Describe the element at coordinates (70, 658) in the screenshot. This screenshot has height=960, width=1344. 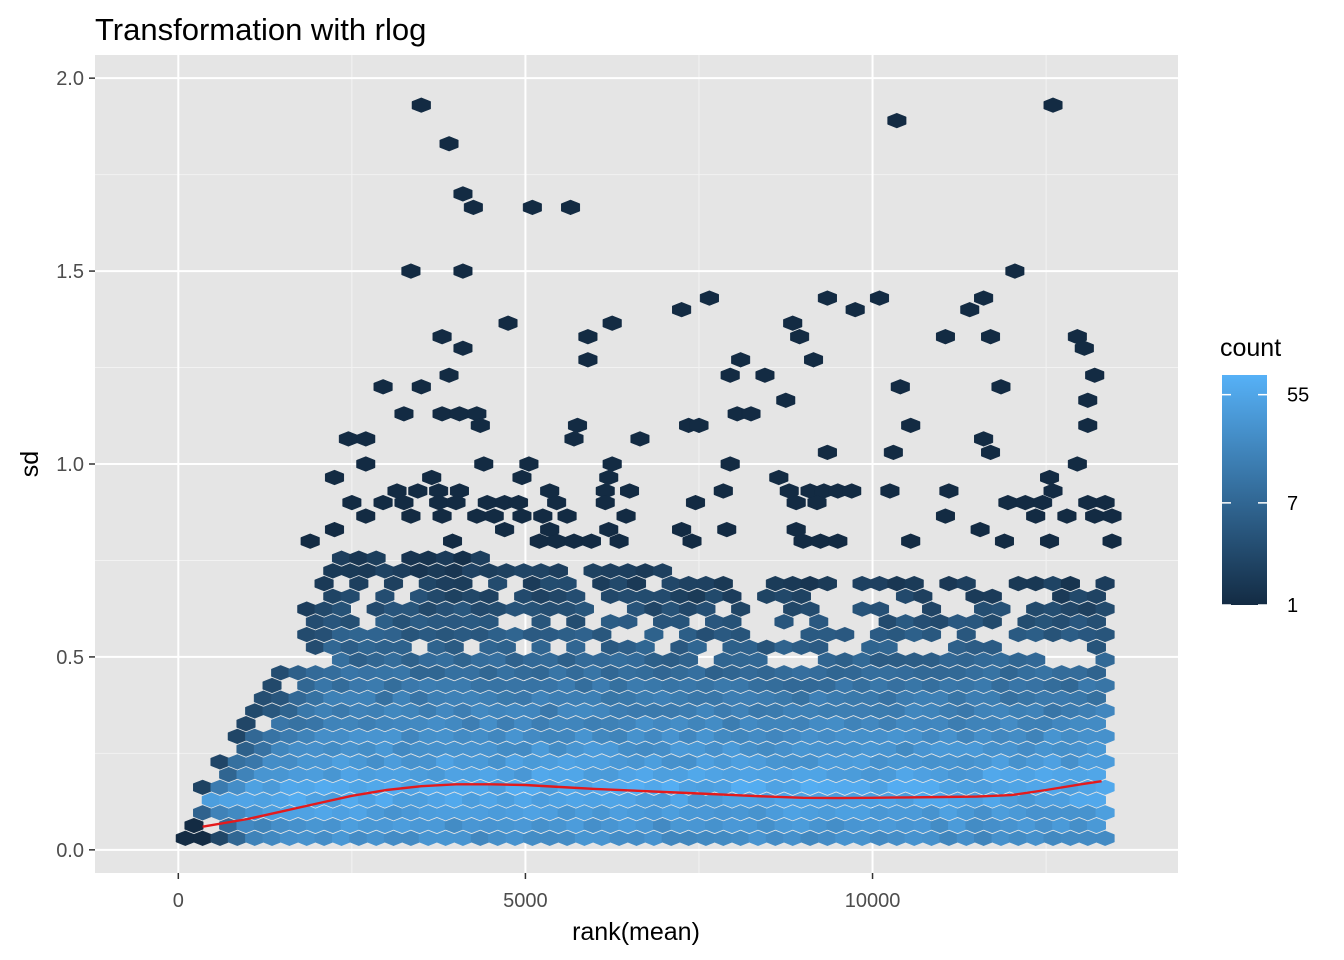
I see `y-tick-label: 0.5` at that location.